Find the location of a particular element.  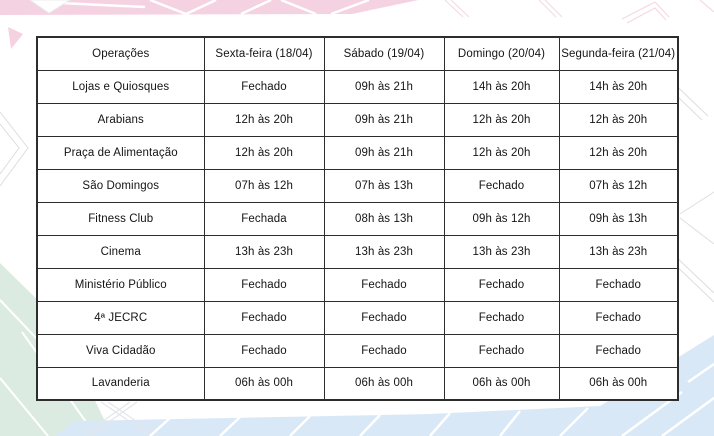

column-header: Domingo (20/04) is located at coordinates (501, 53).